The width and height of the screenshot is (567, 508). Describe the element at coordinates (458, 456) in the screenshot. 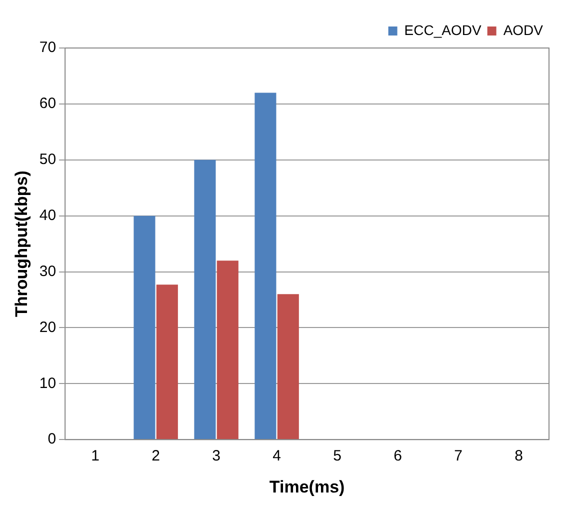

I see `x-tick-label: 7` at that location.